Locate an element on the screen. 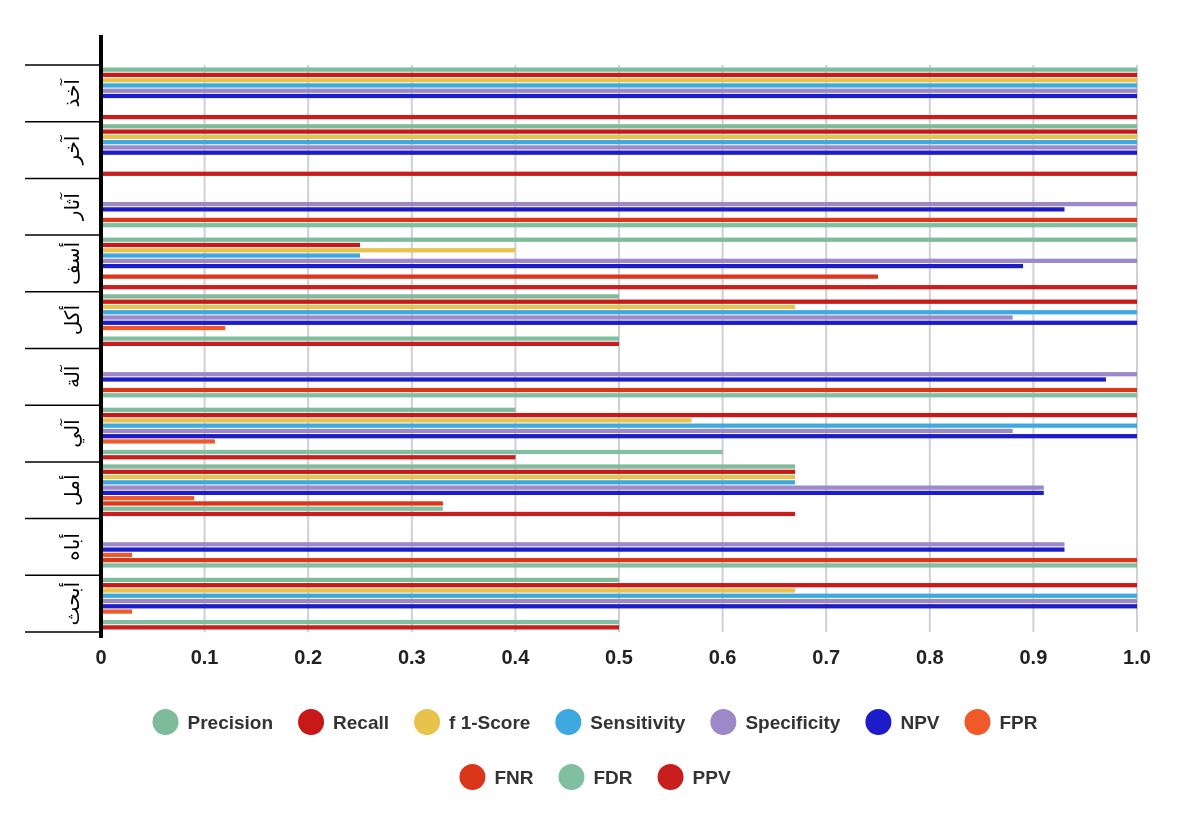  y-tick-label: أسف is located at coordinates (71, 263).